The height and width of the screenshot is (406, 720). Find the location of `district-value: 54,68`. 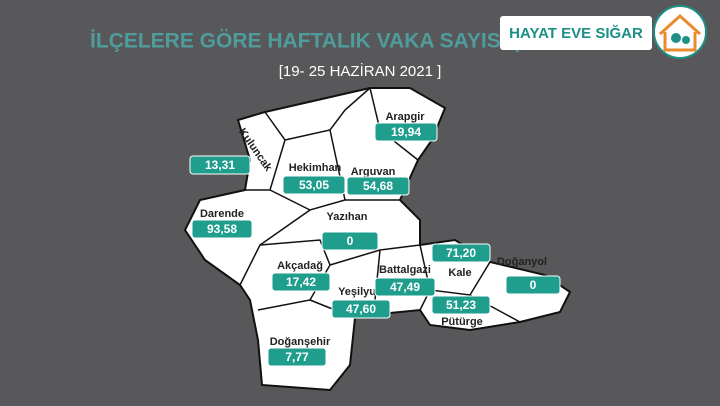

district-value: 54,68 is located at coordinates (378, 186).